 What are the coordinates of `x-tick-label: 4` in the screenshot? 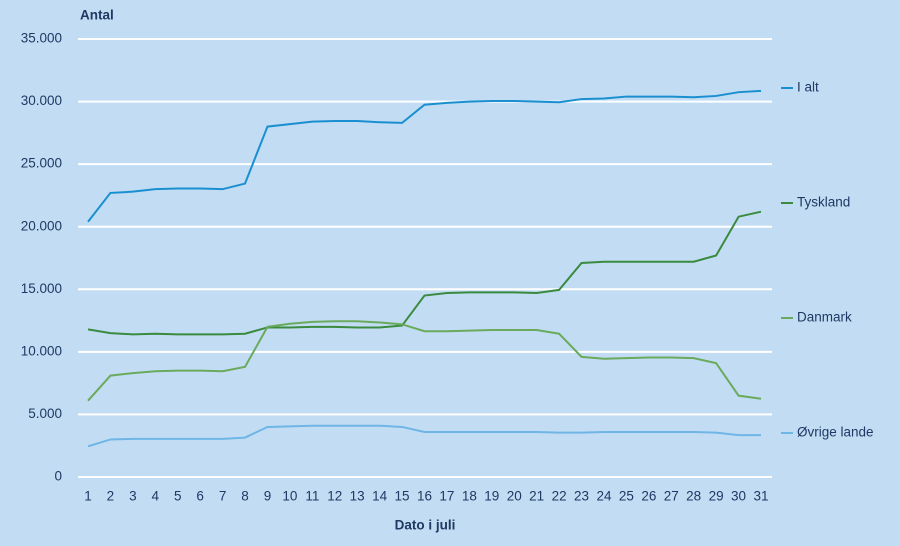 It's located at (156, 496).